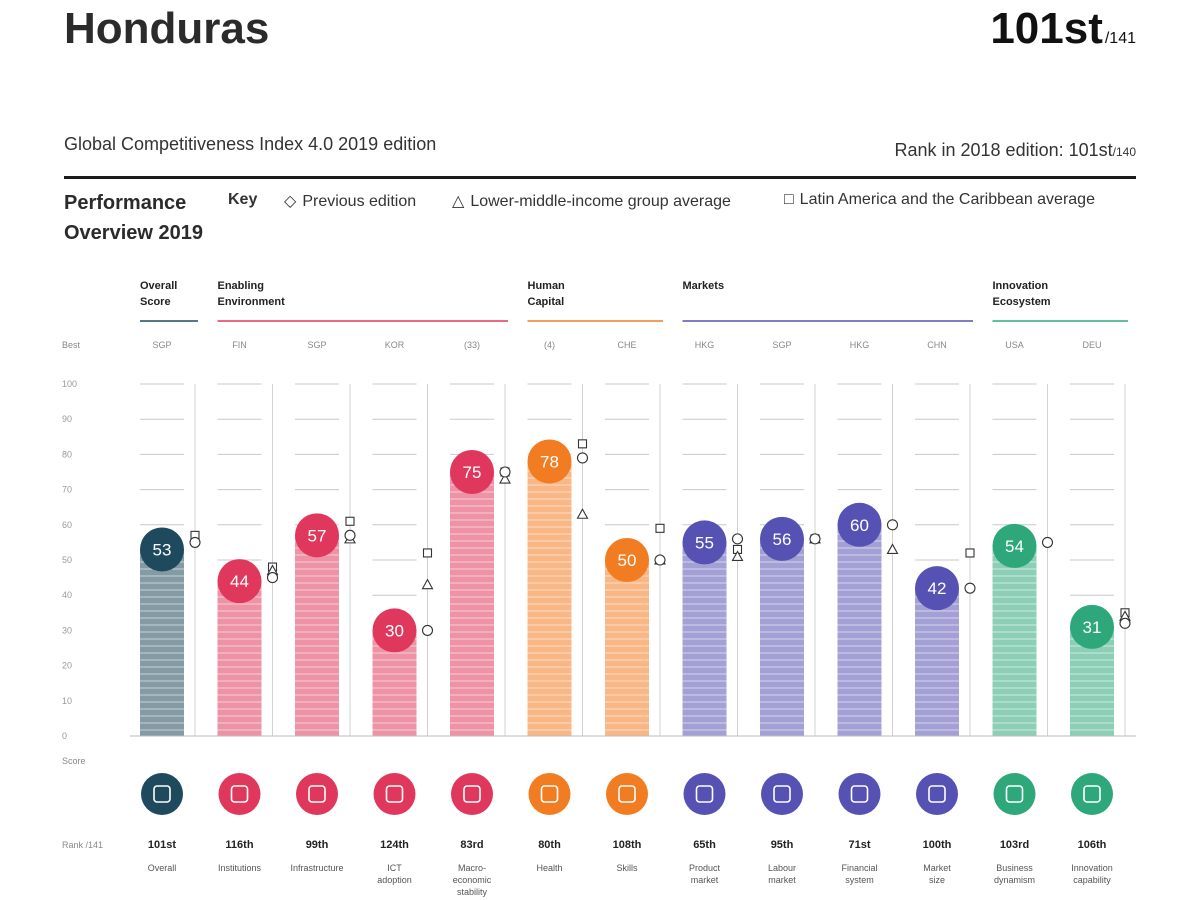 The width and height of the screenshot is (1200, 900). What do you see at coordinates (162, 794) in the screenshot?
I see `medal-icon-glyph` at bounding box center [162, 794].